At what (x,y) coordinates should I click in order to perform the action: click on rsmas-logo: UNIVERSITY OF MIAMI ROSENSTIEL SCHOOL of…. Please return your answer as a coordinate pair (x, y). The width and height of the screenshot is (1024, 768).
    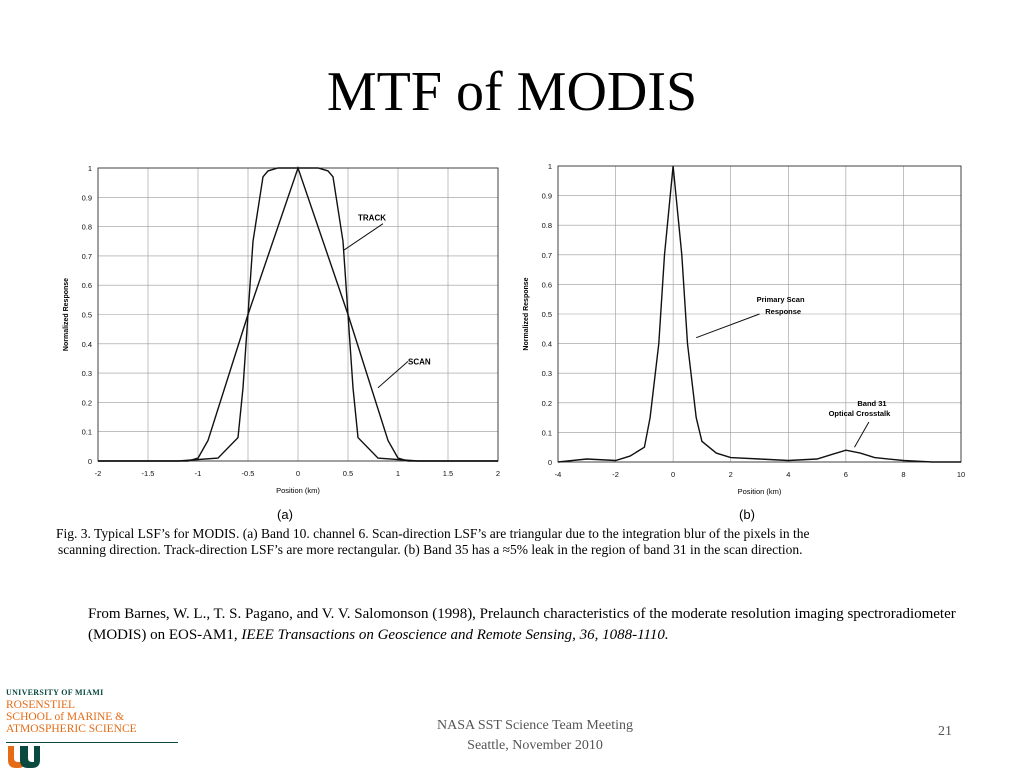
    Looking at the image, I should click on (96, 728).